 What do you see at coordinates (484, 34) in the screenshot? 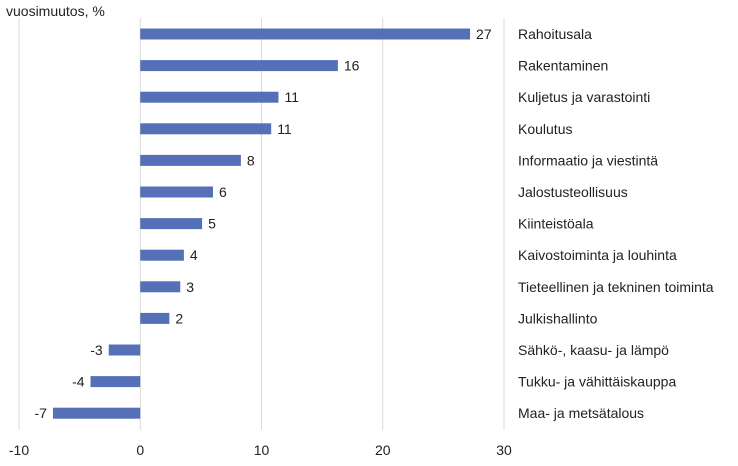
I see `bar-value-label: 27` at bounding box center [484, 34].